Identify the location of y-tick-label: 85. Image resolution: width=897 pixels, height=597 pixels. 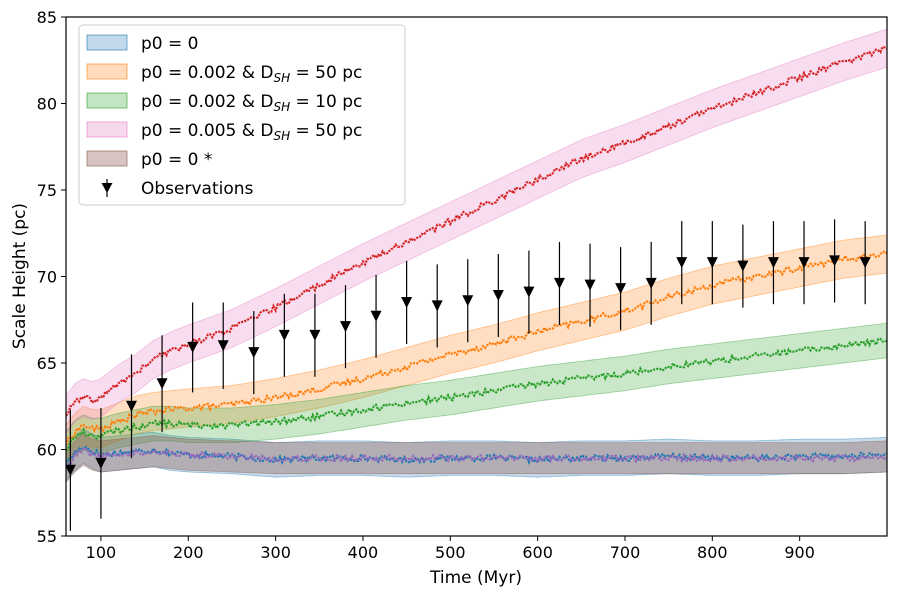
(47, 17).